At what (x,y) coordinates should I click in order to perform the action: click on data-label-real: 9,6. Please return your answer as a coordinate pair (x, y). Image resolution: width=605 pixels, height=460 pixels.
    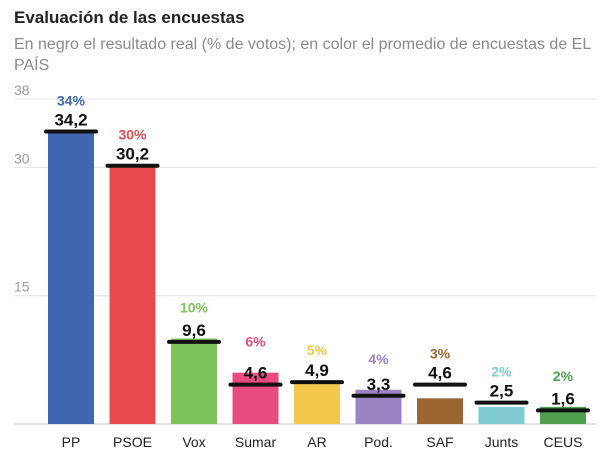
    Looking at the image, I should click on (194, 330).